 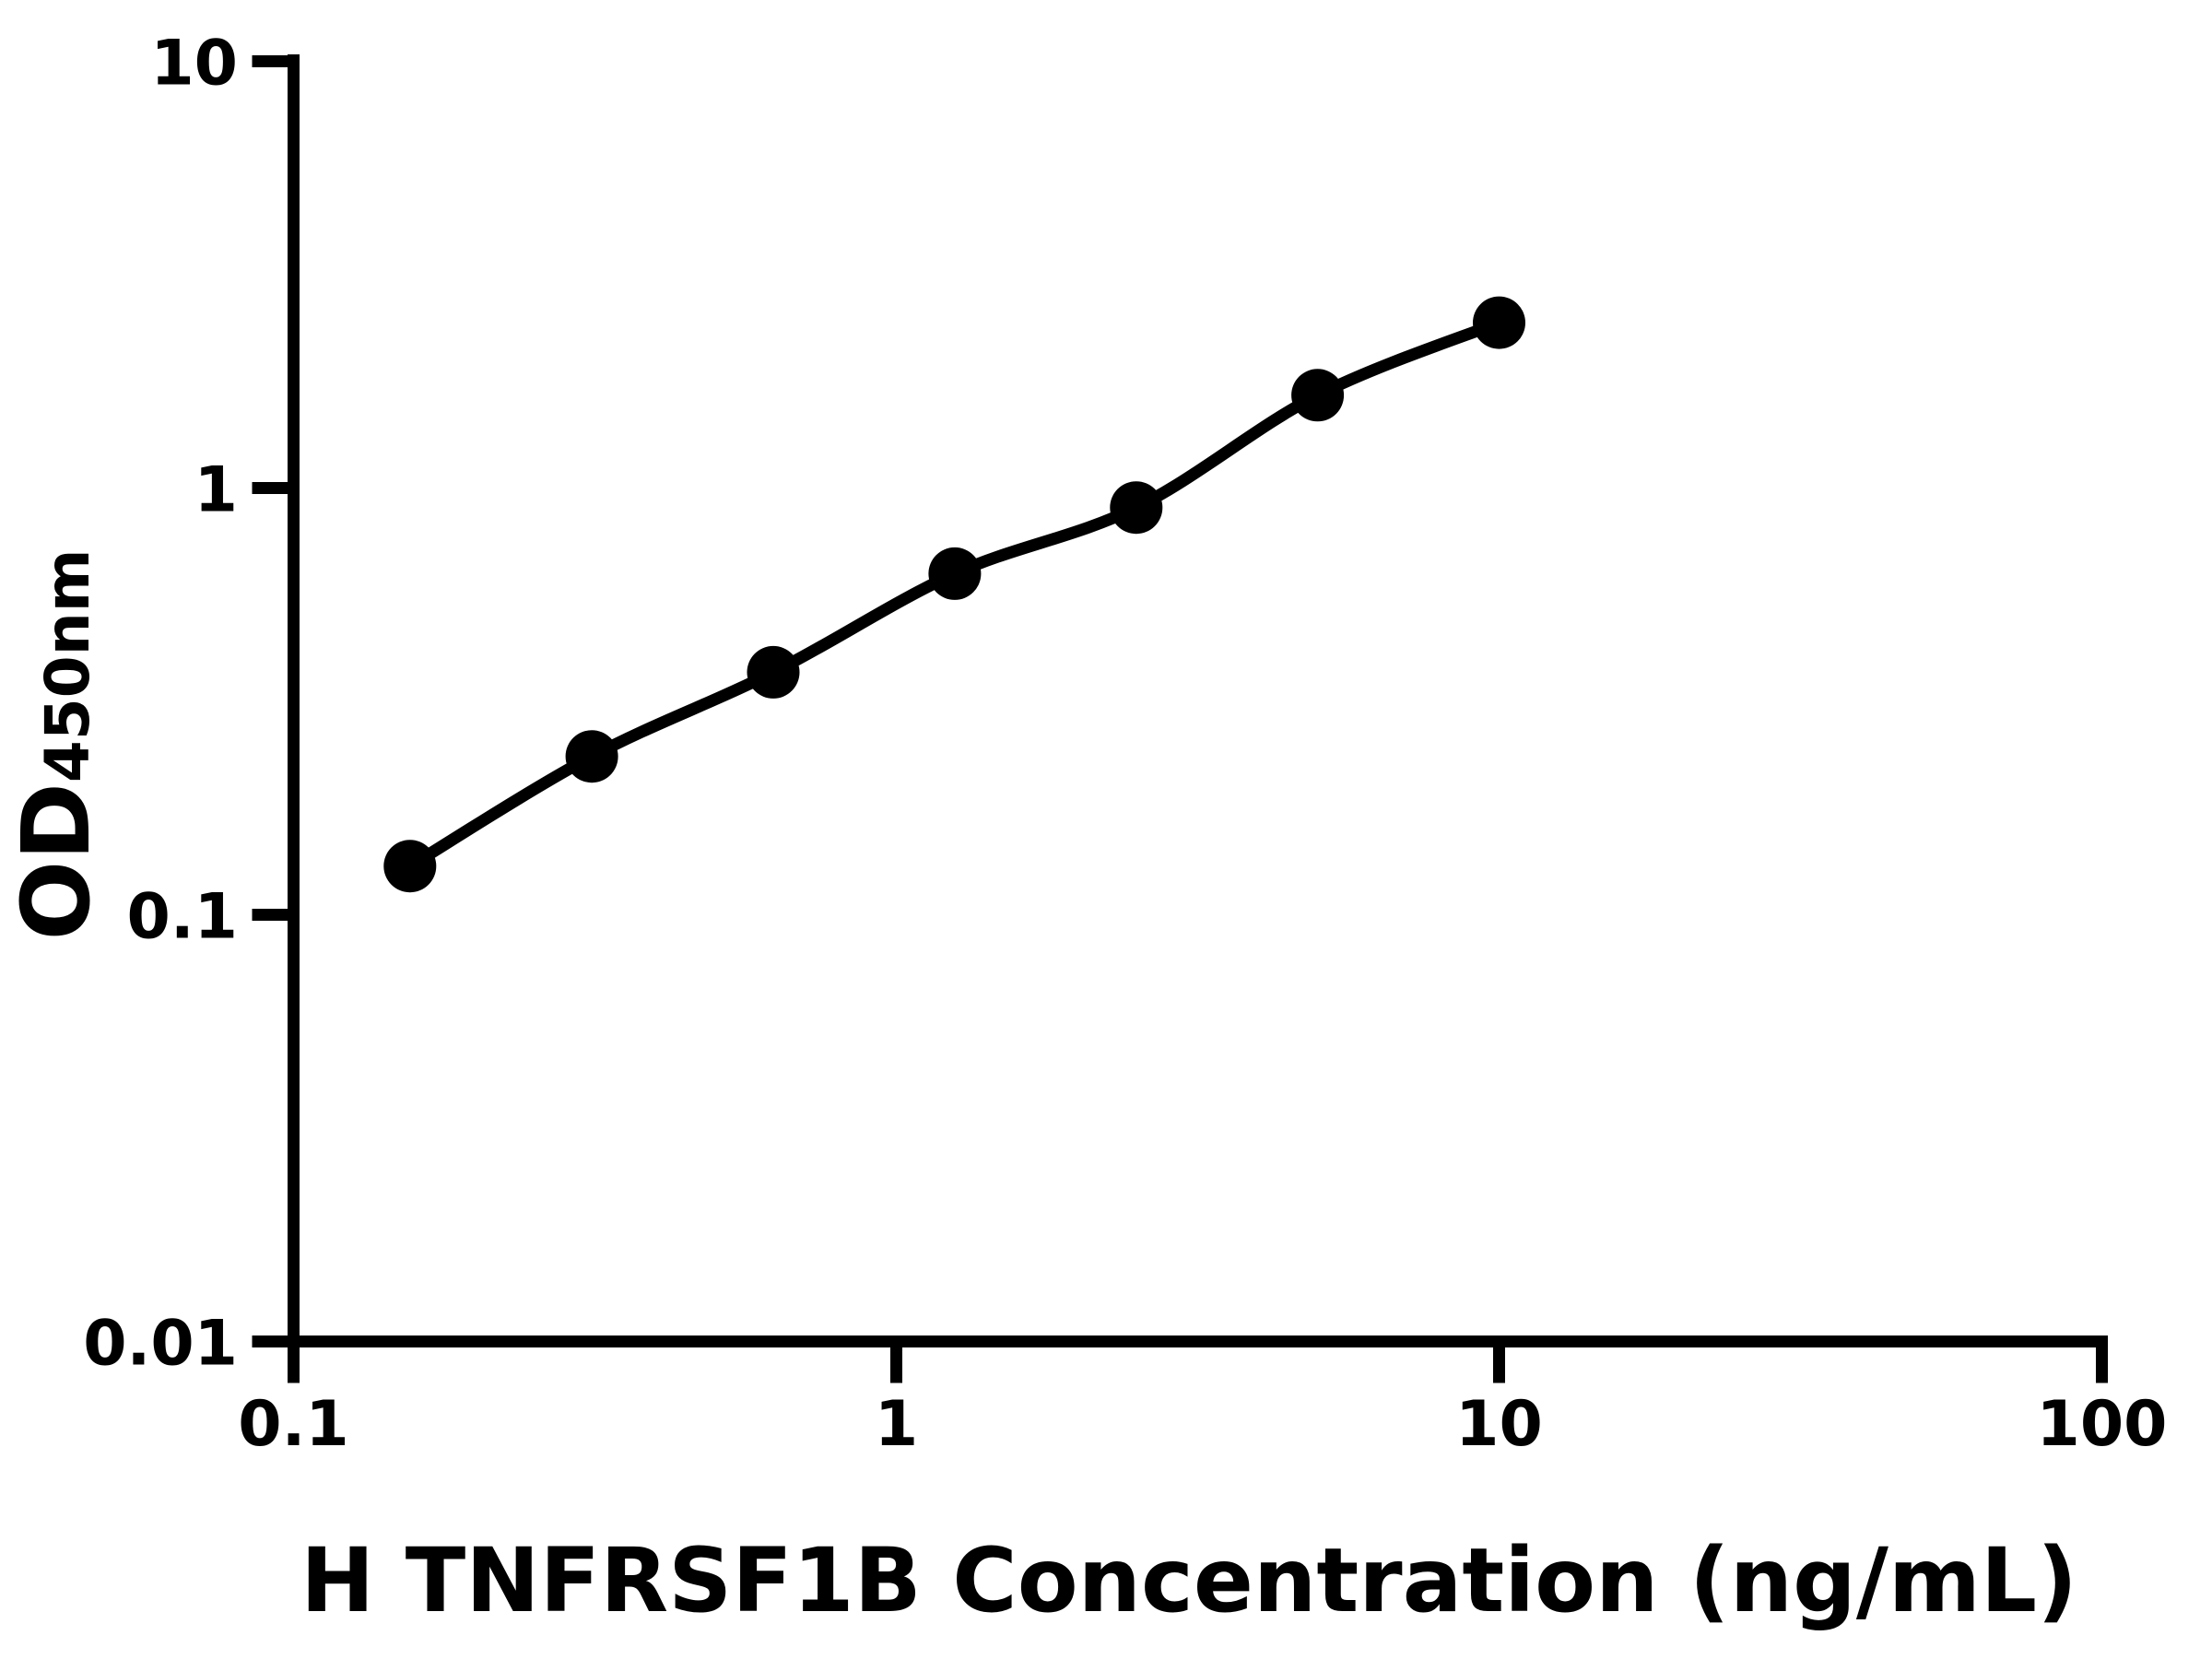 What do you see at coordinates (160, 1344) in the screenshot?
I see `y-tick-label-0.01: 0.01` at bounding box center [160, 1344].